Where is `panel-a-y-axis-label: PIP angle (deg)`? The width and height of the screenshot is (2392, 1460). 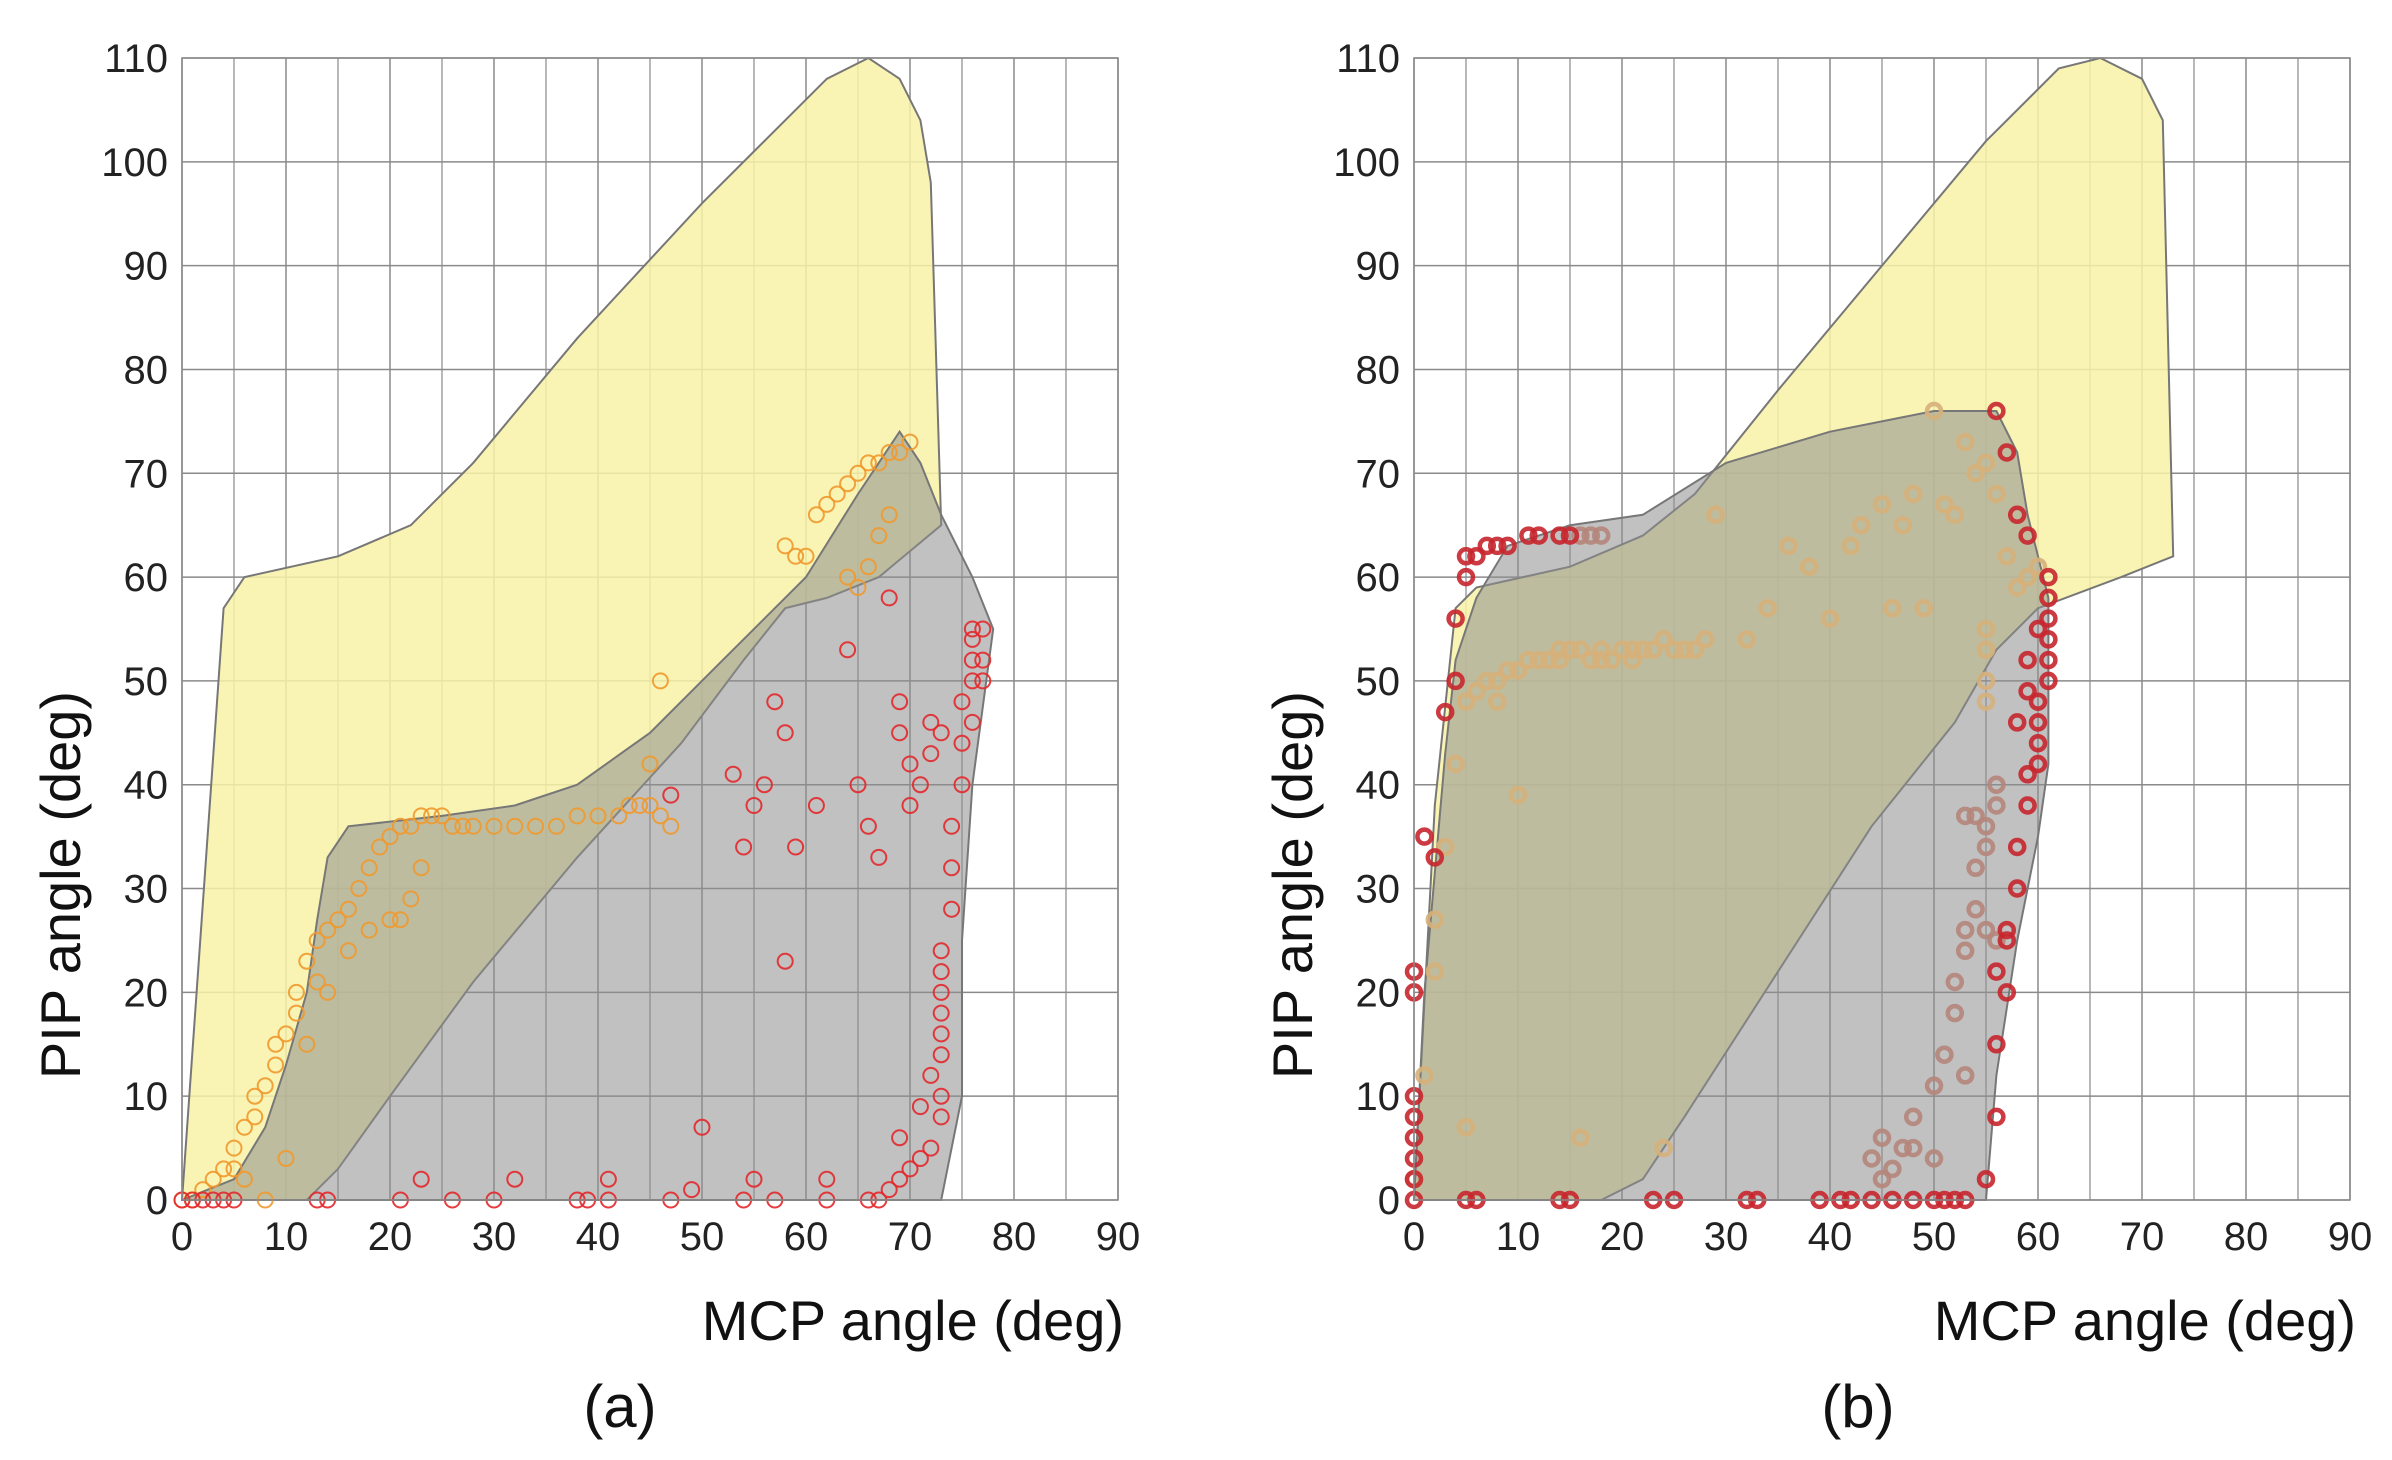 panel-a-y-axis-label: PIP angle (deg) is located at coordinates (60, 885).